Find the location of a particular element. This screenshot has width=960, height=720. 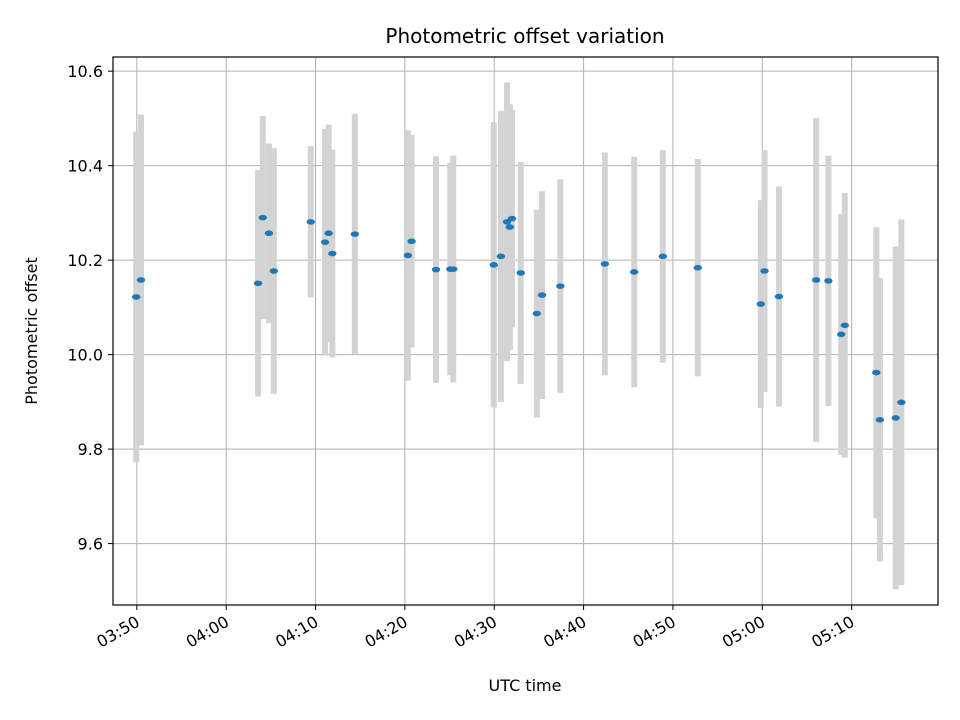

y-tick-label: 10.2 is located at coordinates (85, 260).